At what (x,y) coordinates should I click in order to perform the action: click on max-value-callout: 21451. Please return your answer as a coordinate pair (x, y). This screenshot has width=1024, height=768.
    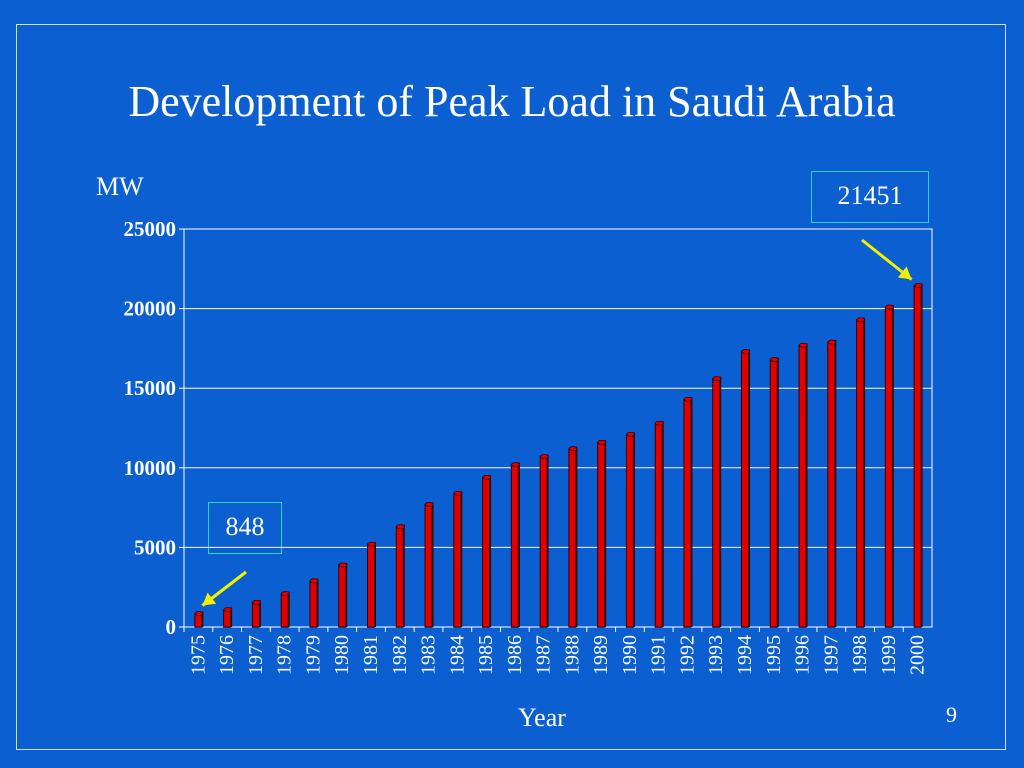
    Looking at the image, I should click on (870, 197).